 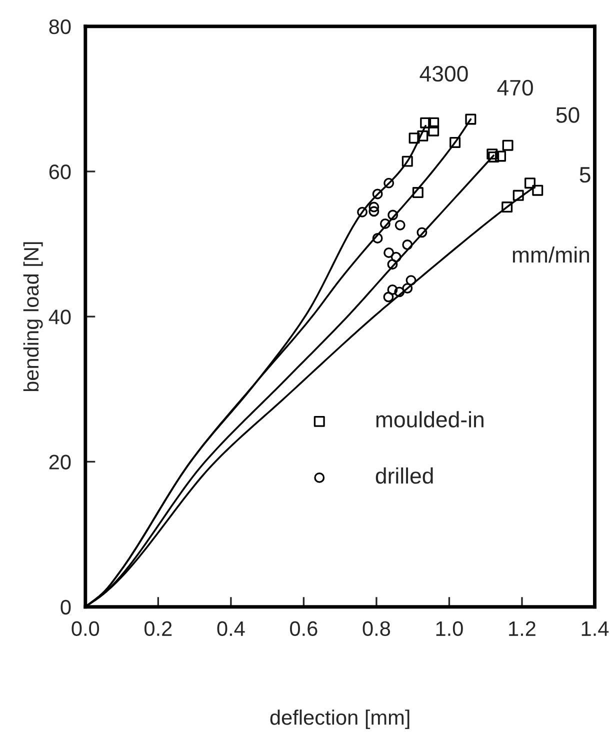 I want to click on x-tick-label: 1.0, so click(x=449, y=628).